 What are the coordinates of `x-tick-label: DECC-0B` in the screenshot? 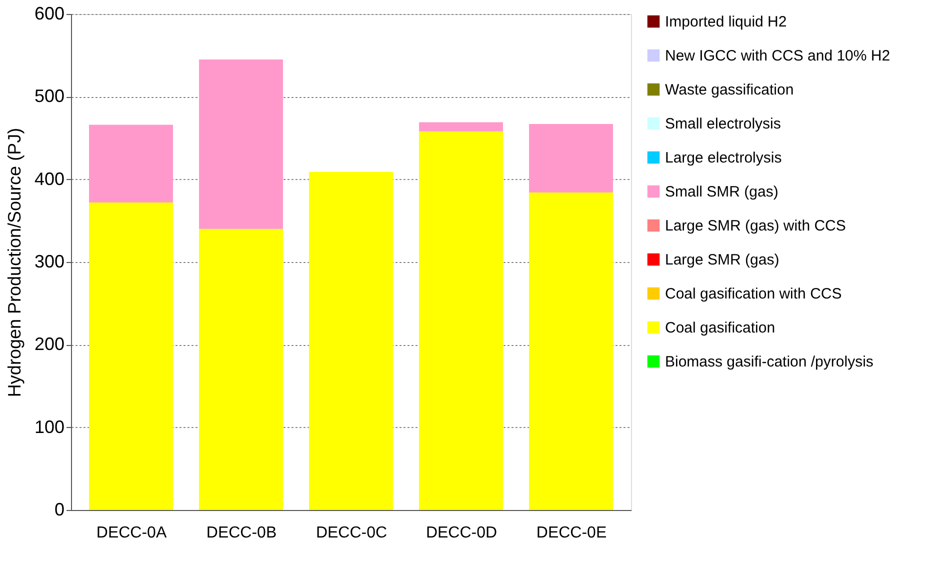 It's located at (241, 533).